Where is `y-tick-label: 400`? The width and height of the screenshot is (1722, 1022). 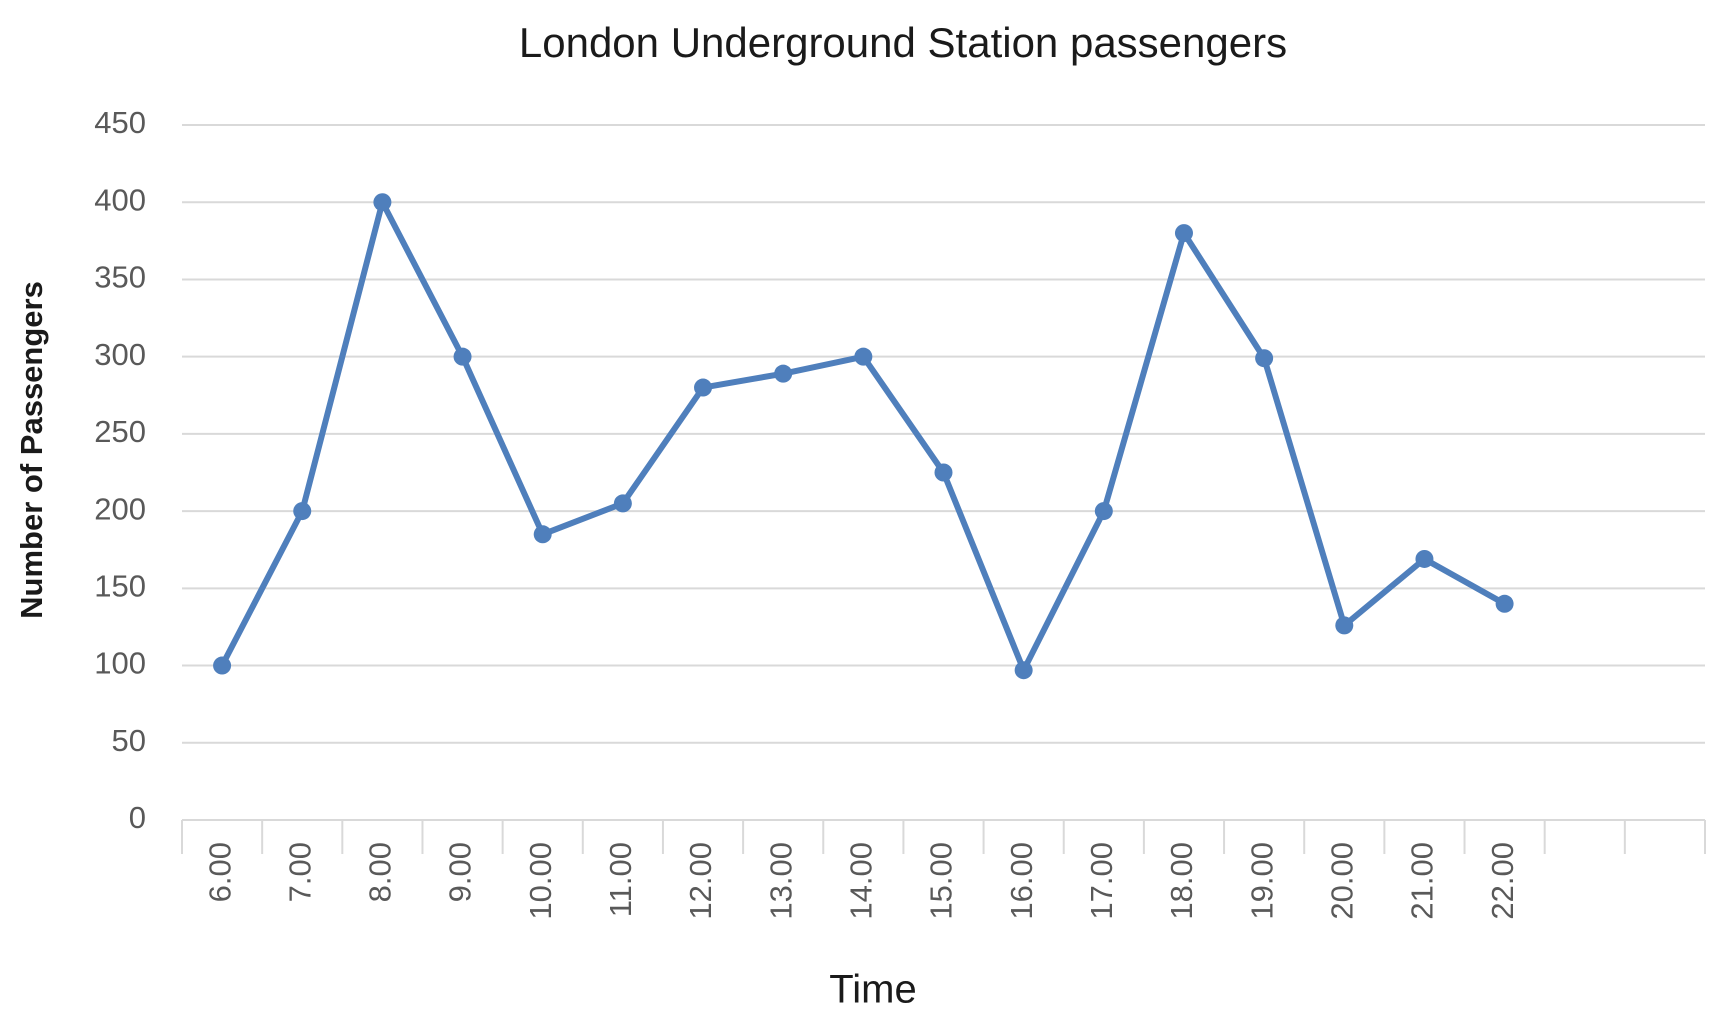 y-tick-label: 400 is located at coordinates (120, 199).